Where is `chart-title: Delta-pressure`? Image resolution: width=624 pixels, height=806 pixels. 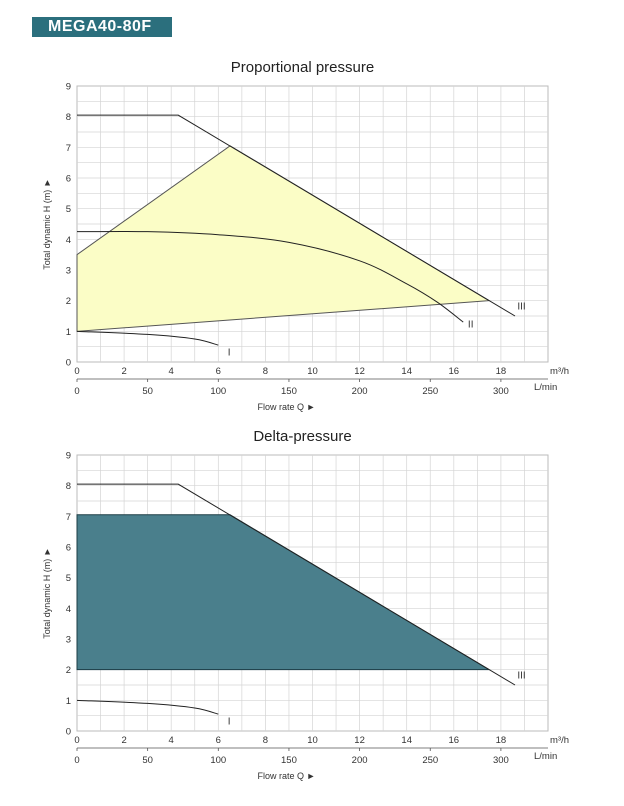 chart-title: Delta-pressure is located at coordinates (302, 436).